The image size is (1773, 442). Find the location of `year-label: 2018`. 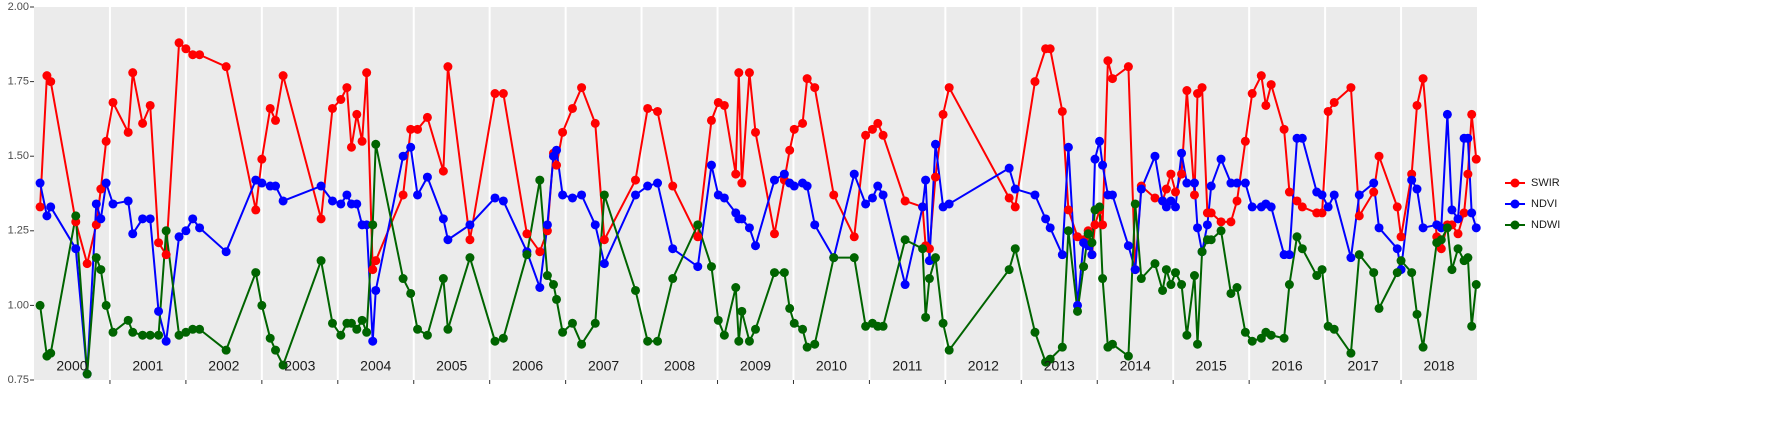

year-label: 2018 is located at coordinates (1438, 366).